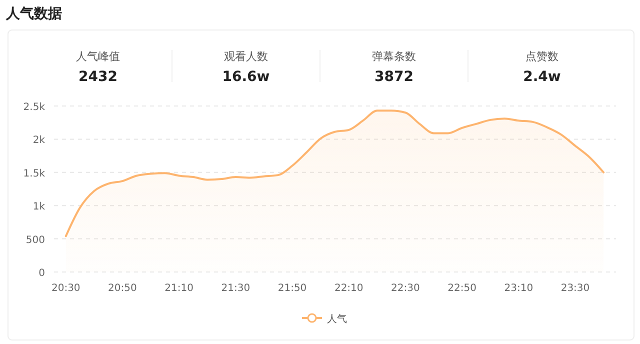 This screenshot has width=640, height=344. Describe the element at coordinates (462, 288) in the screenshot. I see `x-tick-label: 22:50` at that location.